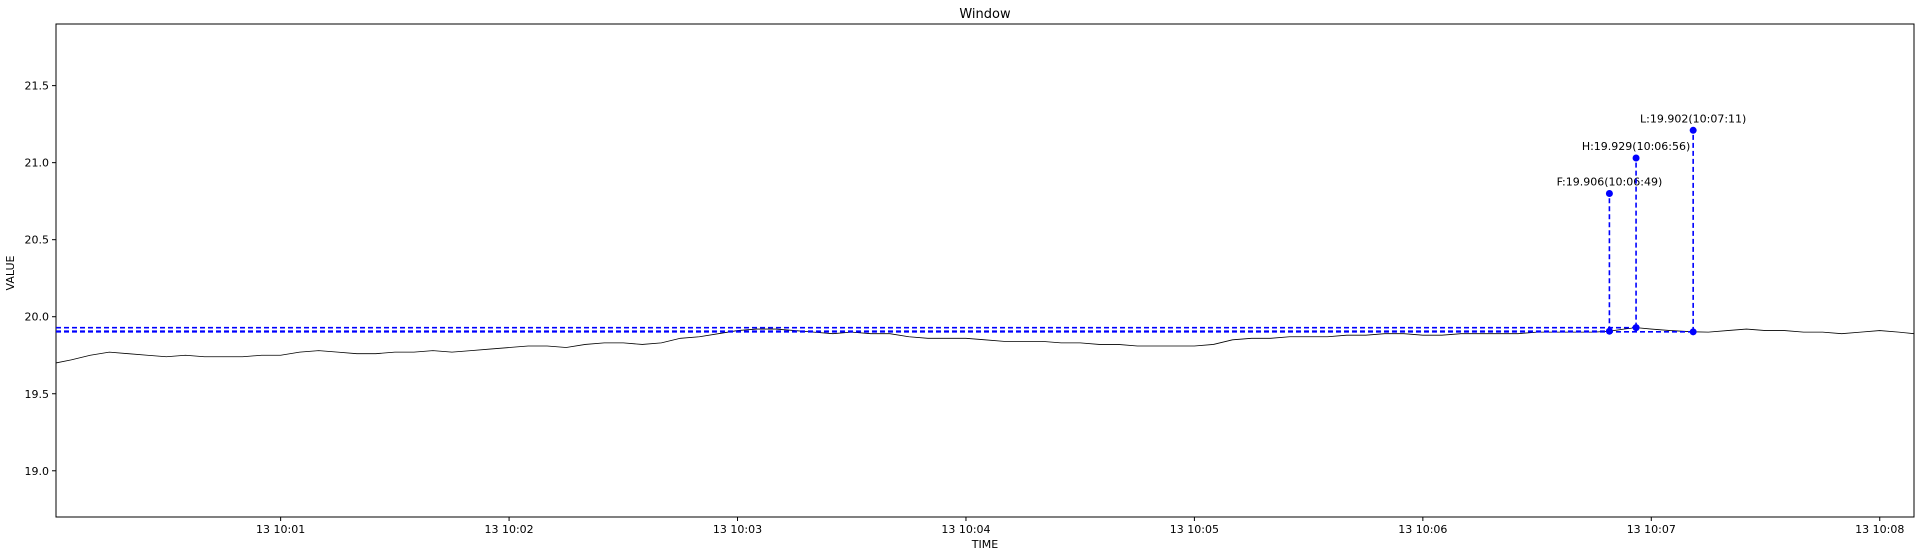 The height and width of the screenshot is (557, 1922). I want to click on y-tick-label: 20.0, so click(37, 317).